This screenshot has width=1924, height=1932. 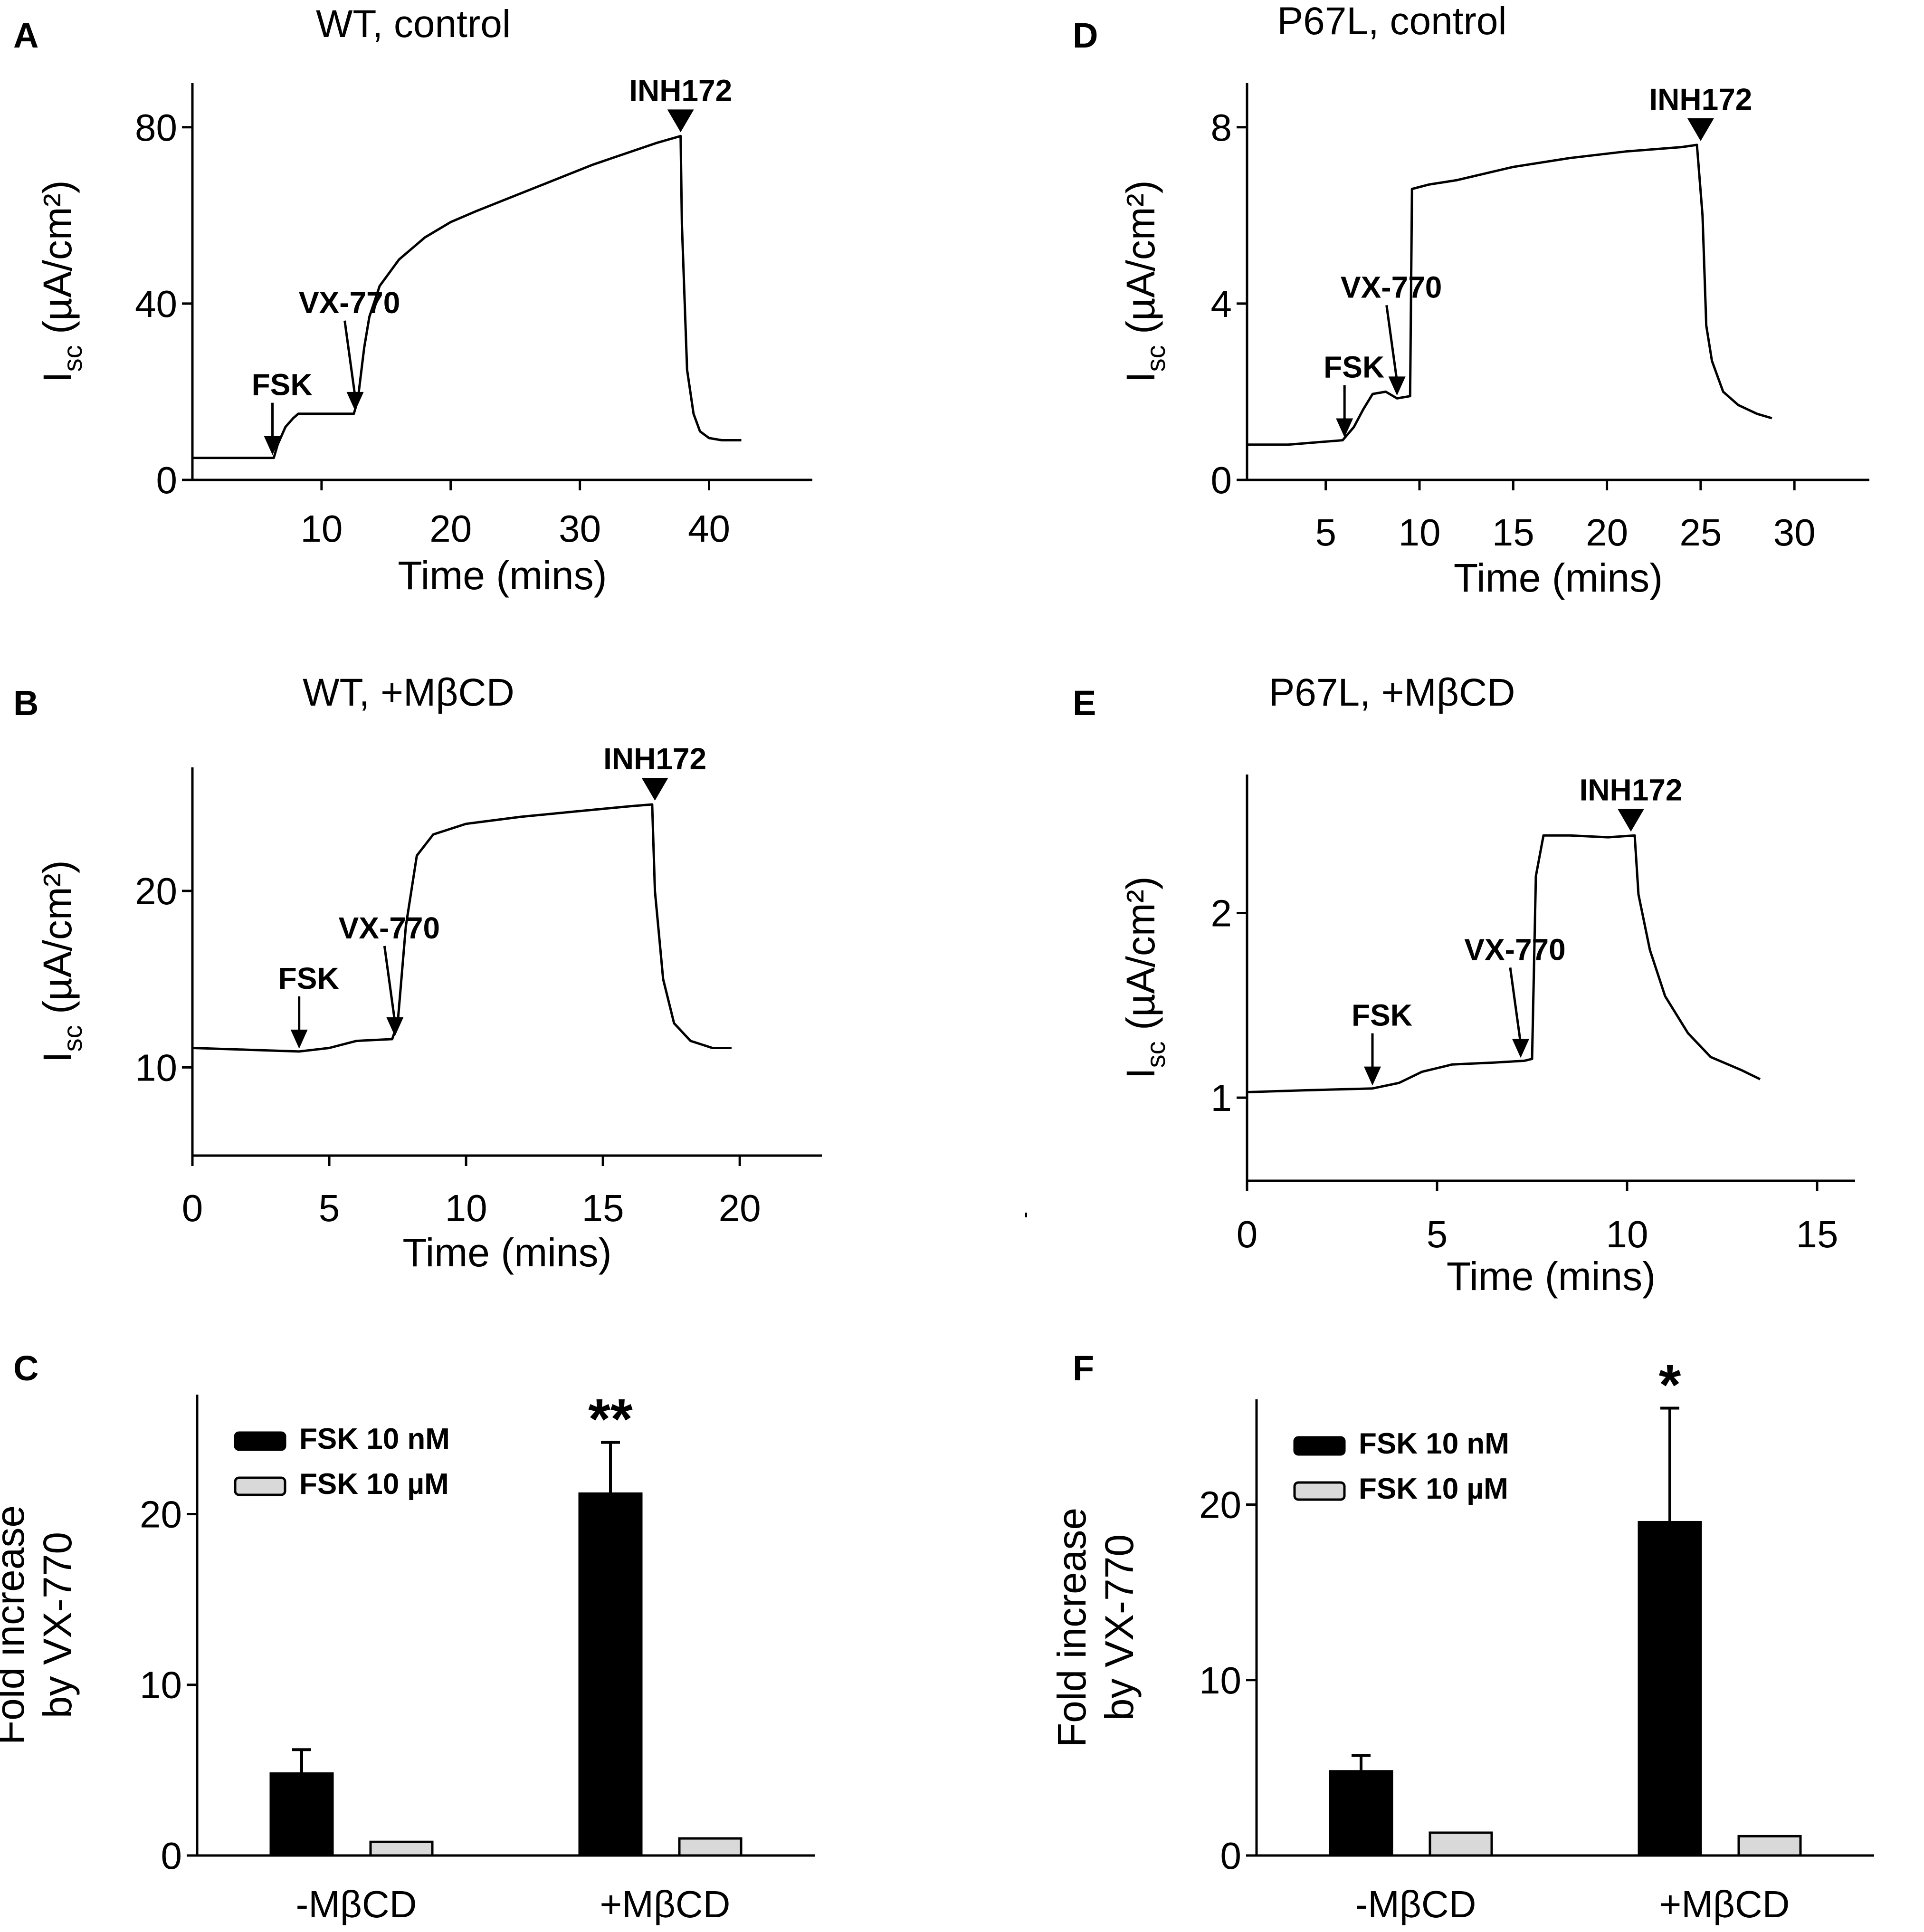 What do you see at coordinates (25, 35) in the screenshot?
I see `panel-letter: A` at bounding box center [25, 35].